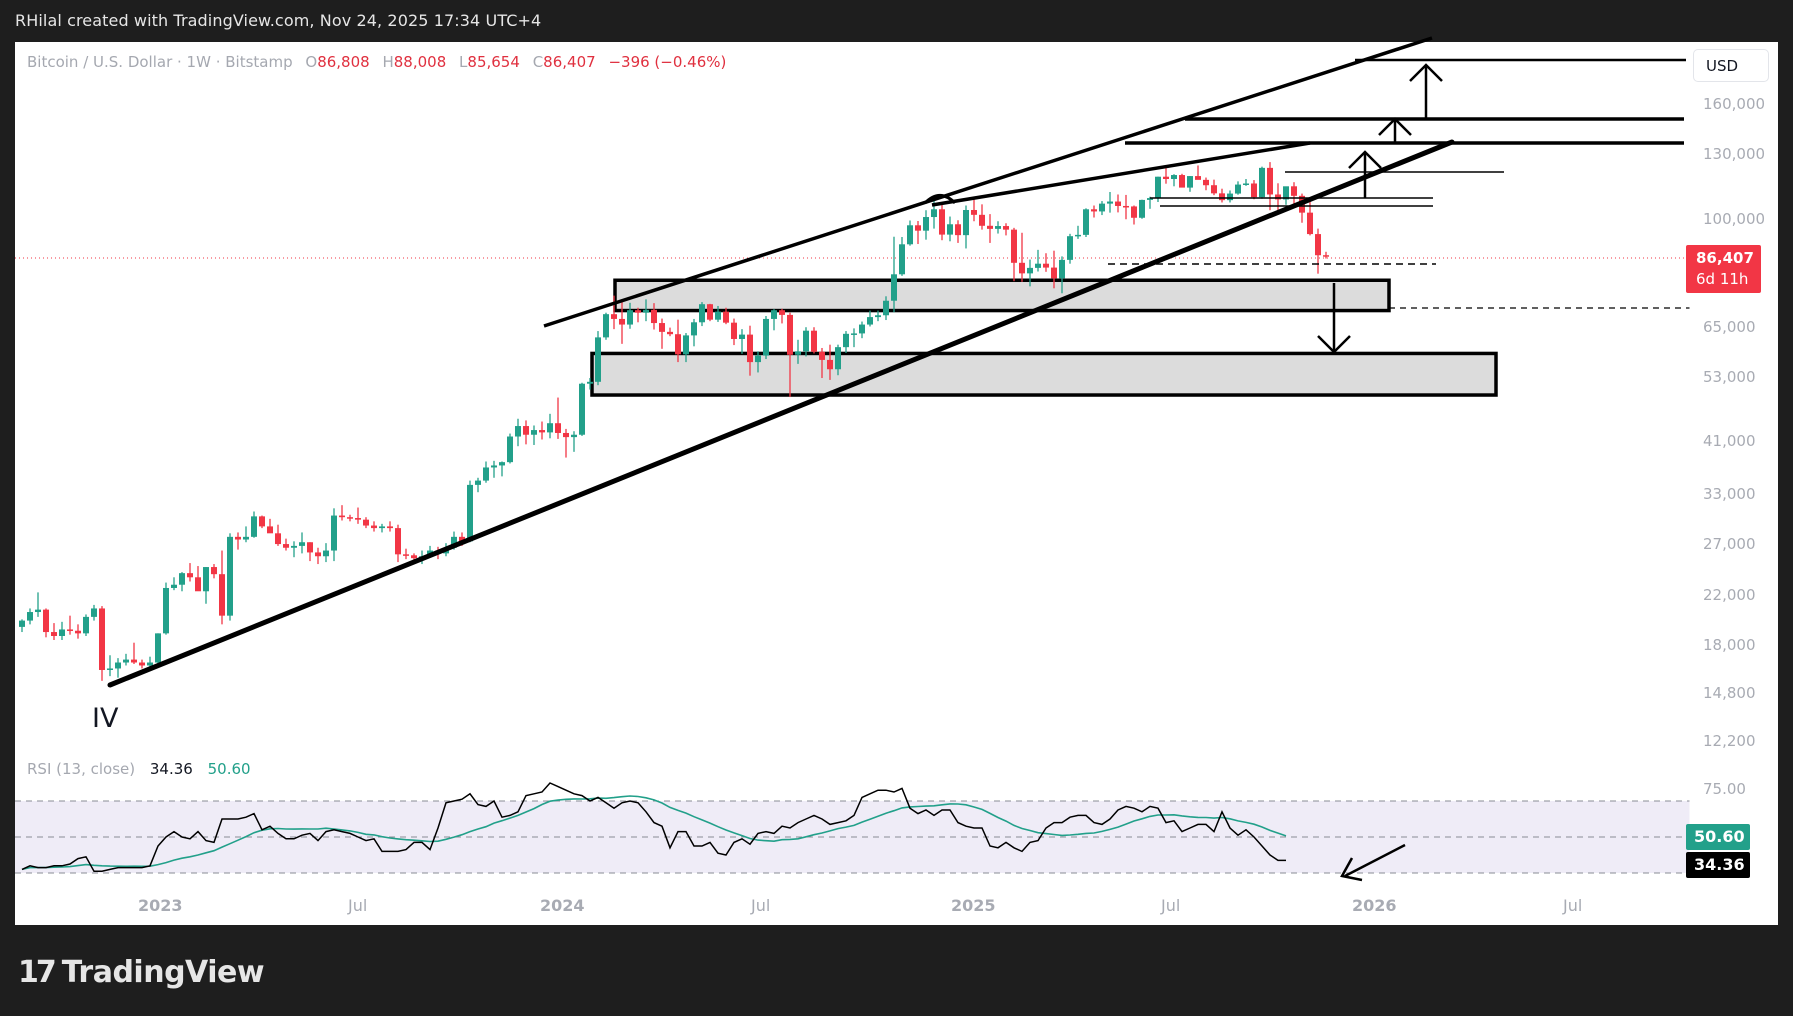 This screenshot has width=1793, height=1016. I want to click on tradingview-logo-icon: 17, so click(37, 972).